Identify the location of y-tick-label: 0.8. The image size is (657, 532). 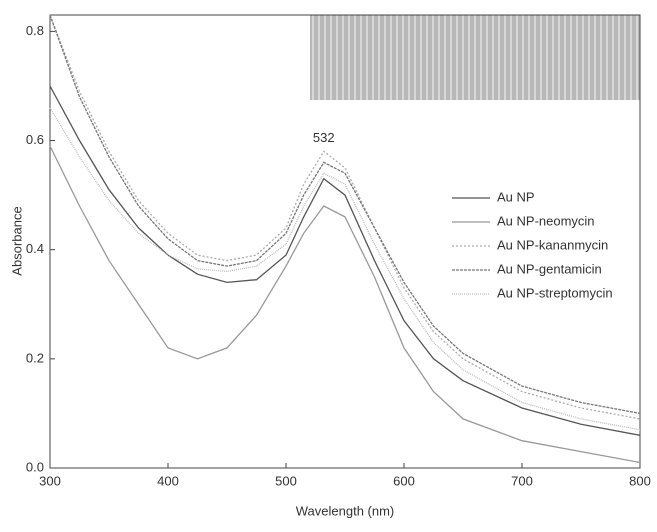
(35, 30).